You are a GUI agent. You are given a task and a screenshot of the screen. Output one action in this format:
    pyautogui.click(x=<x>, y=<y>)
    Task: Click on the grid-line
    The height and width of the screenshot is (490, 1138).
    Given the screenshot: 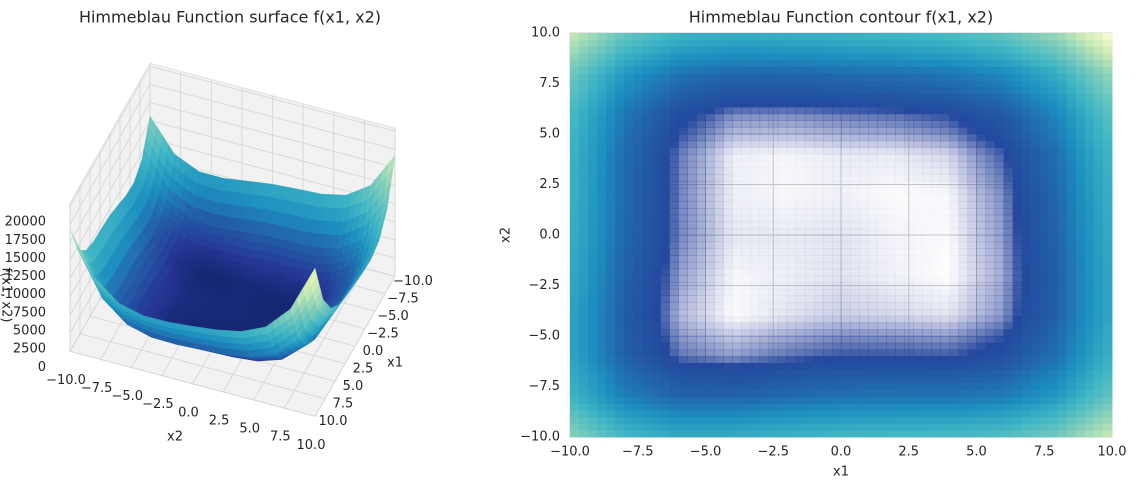 What is the action you would take?
    pyautogui.click(x=272, y=116)
    